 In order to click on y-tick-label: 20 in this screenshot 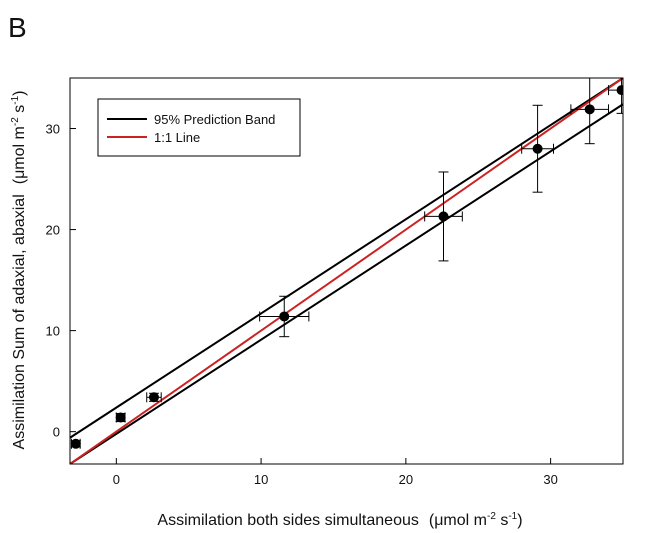, I will do `click(53, 230)`.